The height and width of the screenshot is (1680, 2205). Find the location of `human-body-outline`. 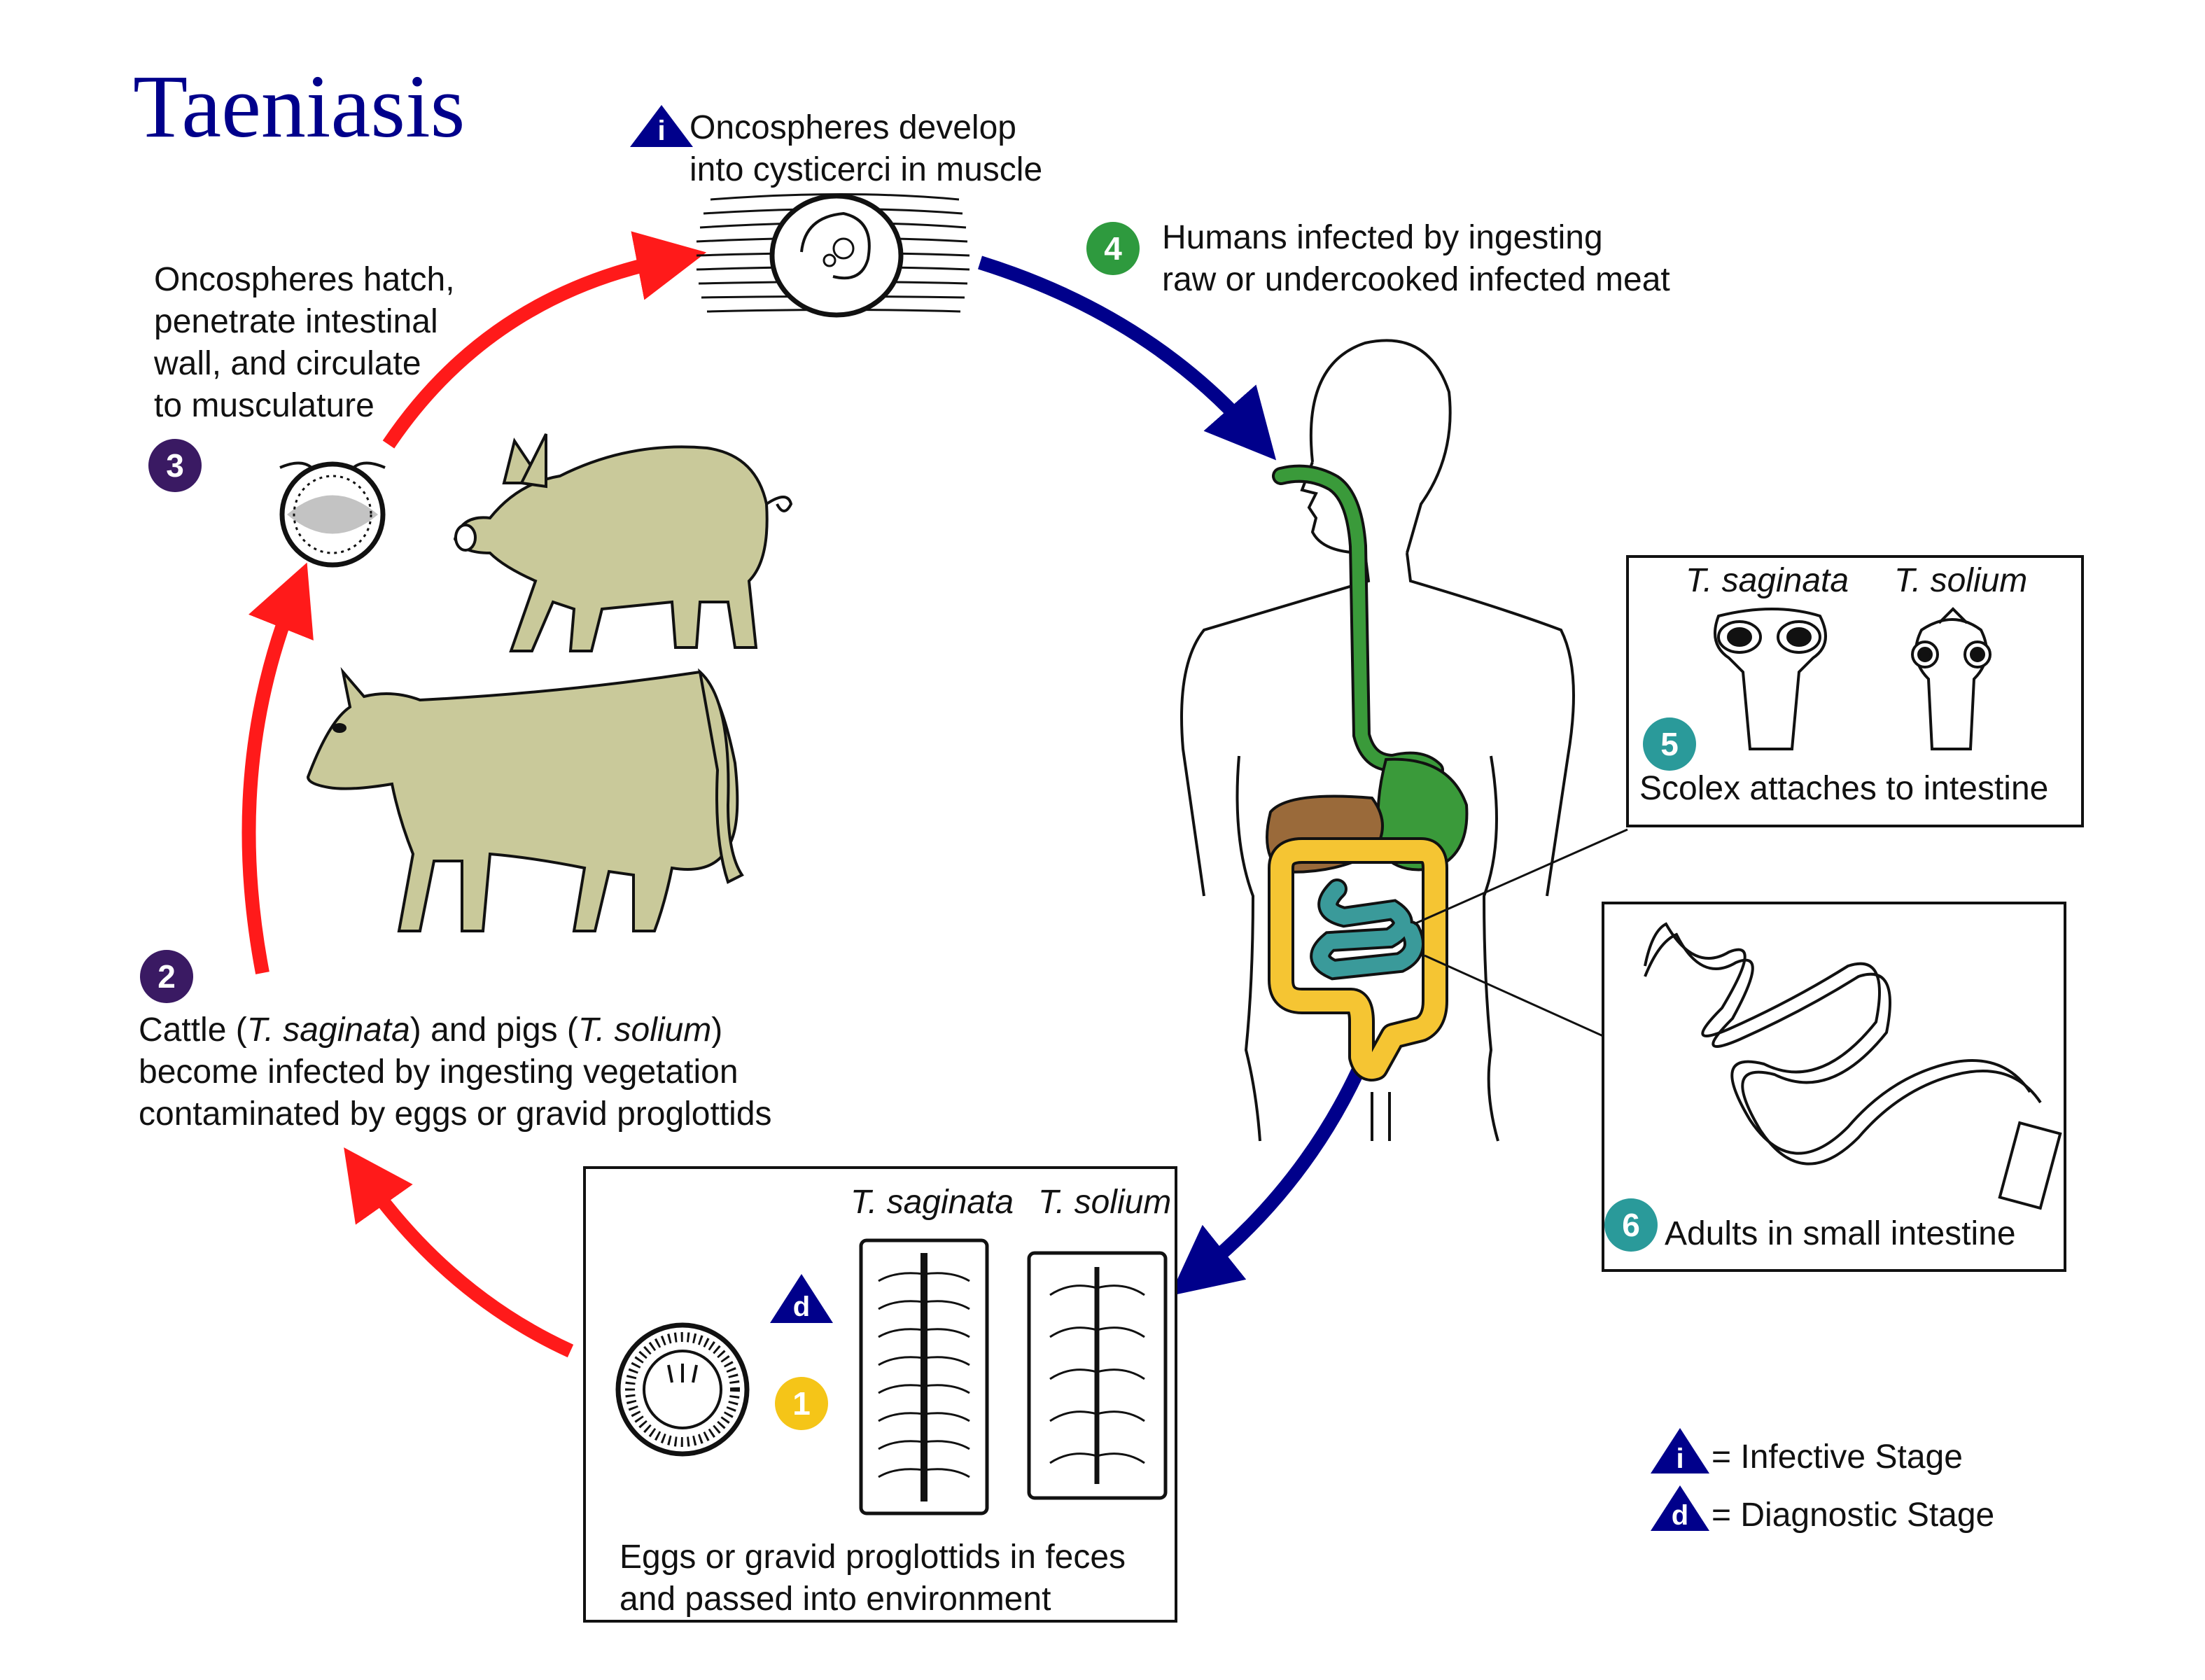

human-body-outline is located at coordinates (1377, 740).